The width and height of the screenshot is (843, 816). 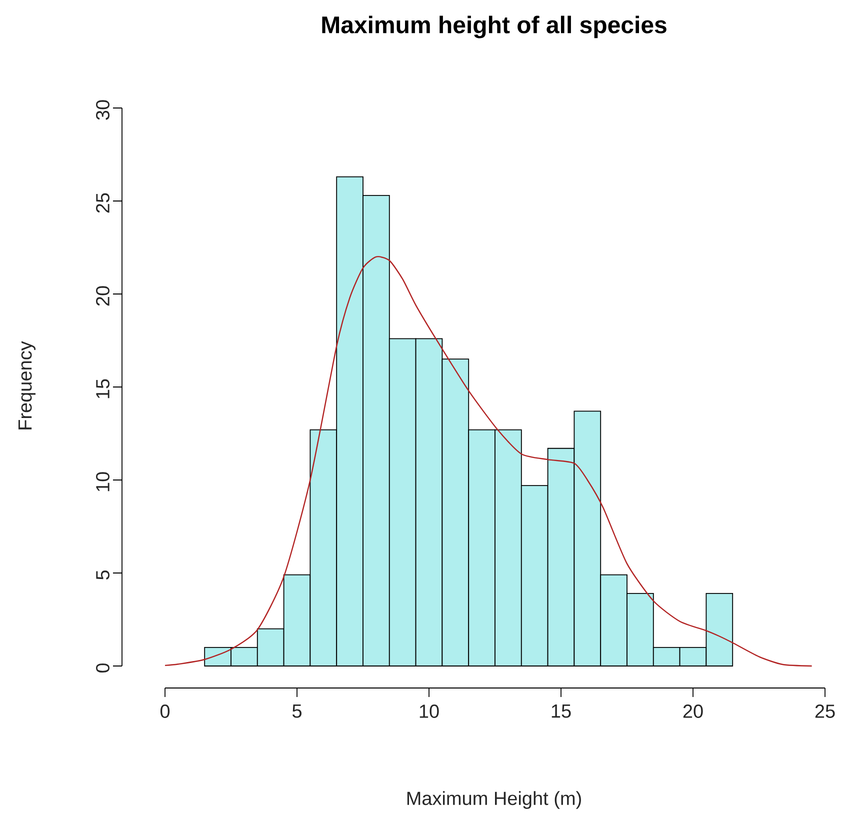 I want to click on y-tick-label: 15, so click(x=103, y=388).